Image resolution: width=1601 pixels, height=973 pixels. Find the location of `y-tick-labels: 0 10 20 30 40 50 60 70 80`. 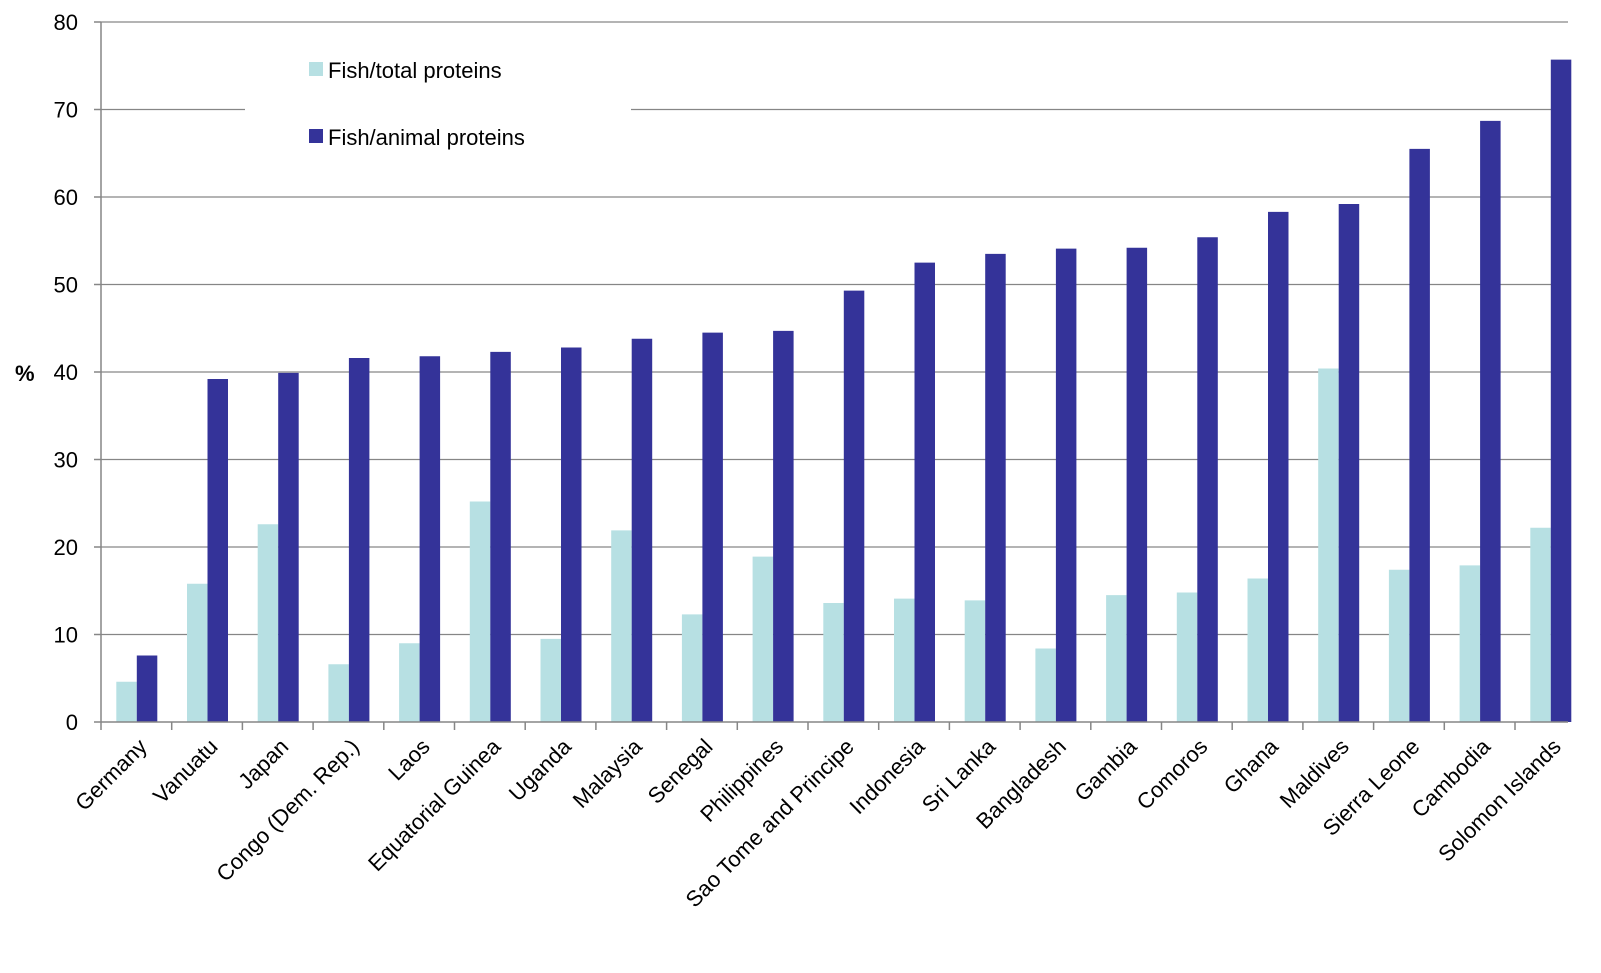

y-tick-labels: 0 10 20 30 40 50 60 70 80 is located at coordinates (66, 372).